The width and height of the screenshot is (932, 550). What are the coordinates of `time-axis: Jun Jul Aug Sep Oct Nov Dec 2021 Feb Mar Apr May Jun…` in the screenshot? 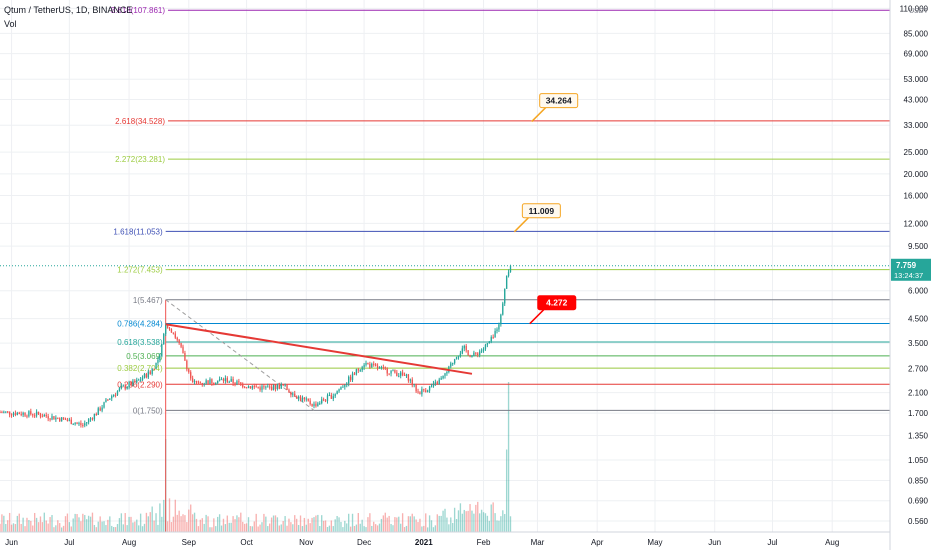 It's located at (445, 539).